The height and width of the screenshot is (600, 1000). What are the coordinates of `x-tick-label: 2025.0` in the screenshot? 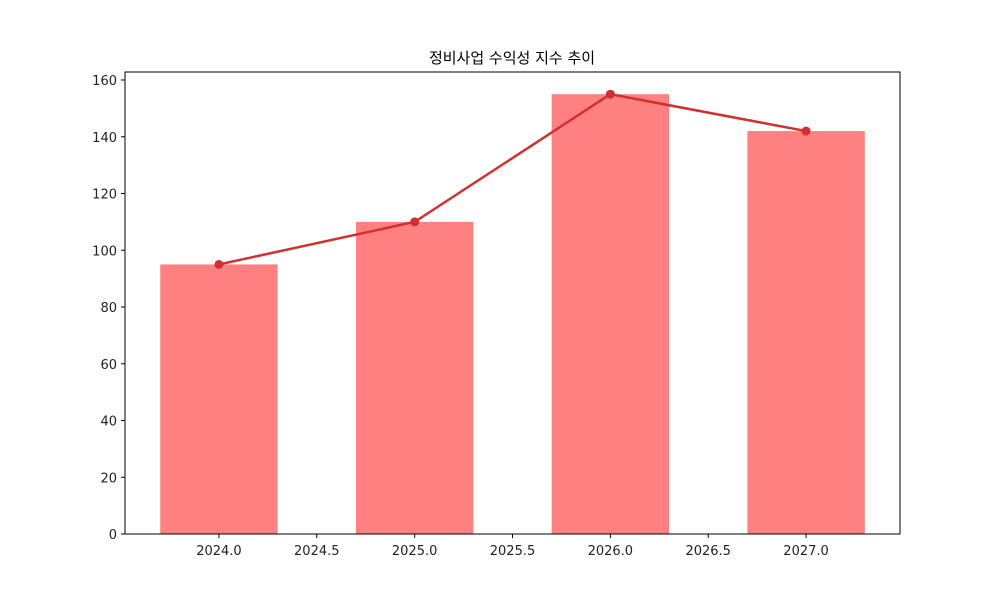 It's located at (415, 551).